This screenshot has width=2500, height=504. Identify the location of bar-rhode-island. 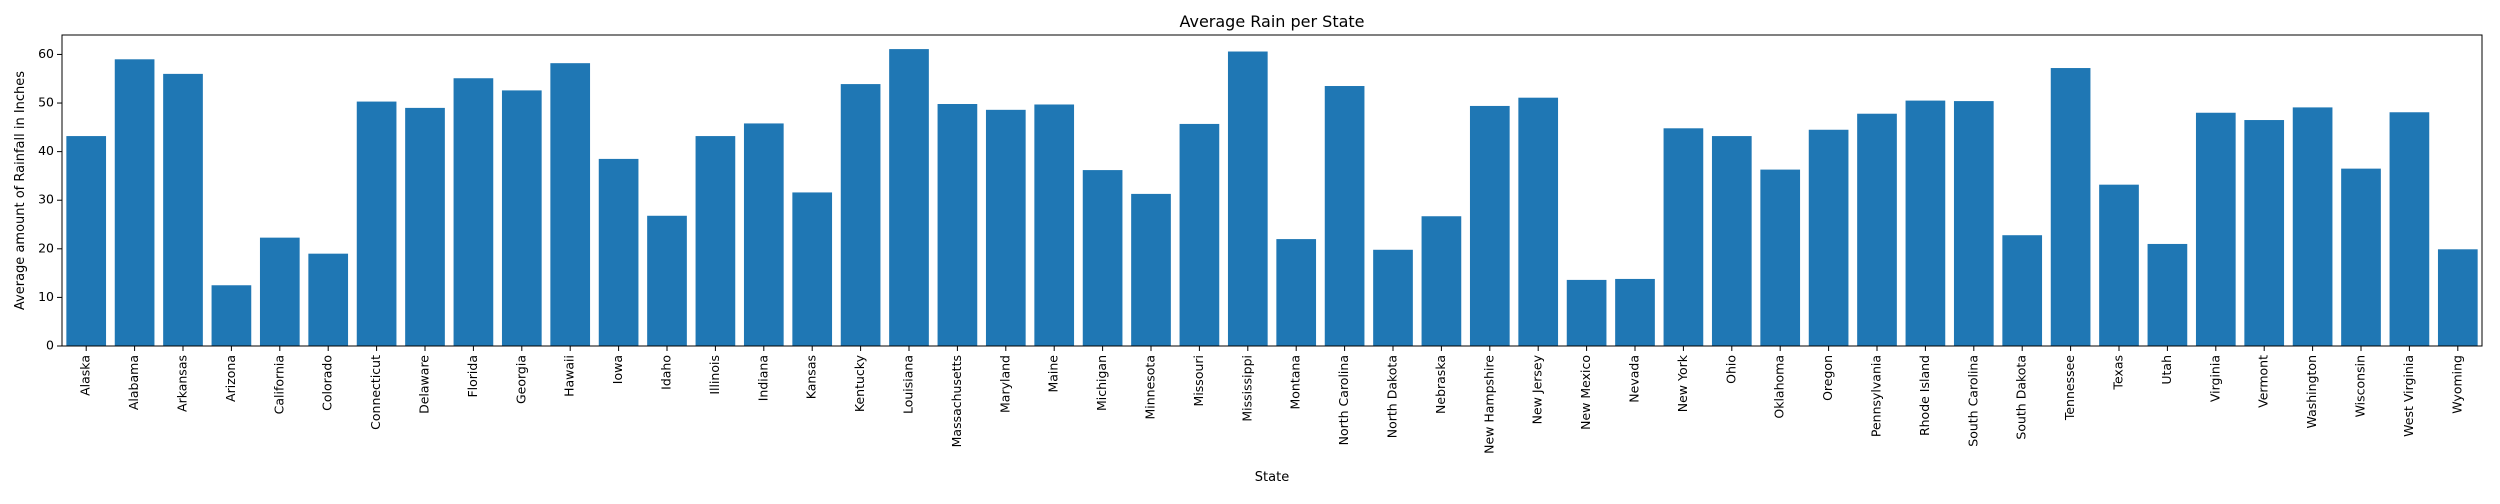
(1925, 223).